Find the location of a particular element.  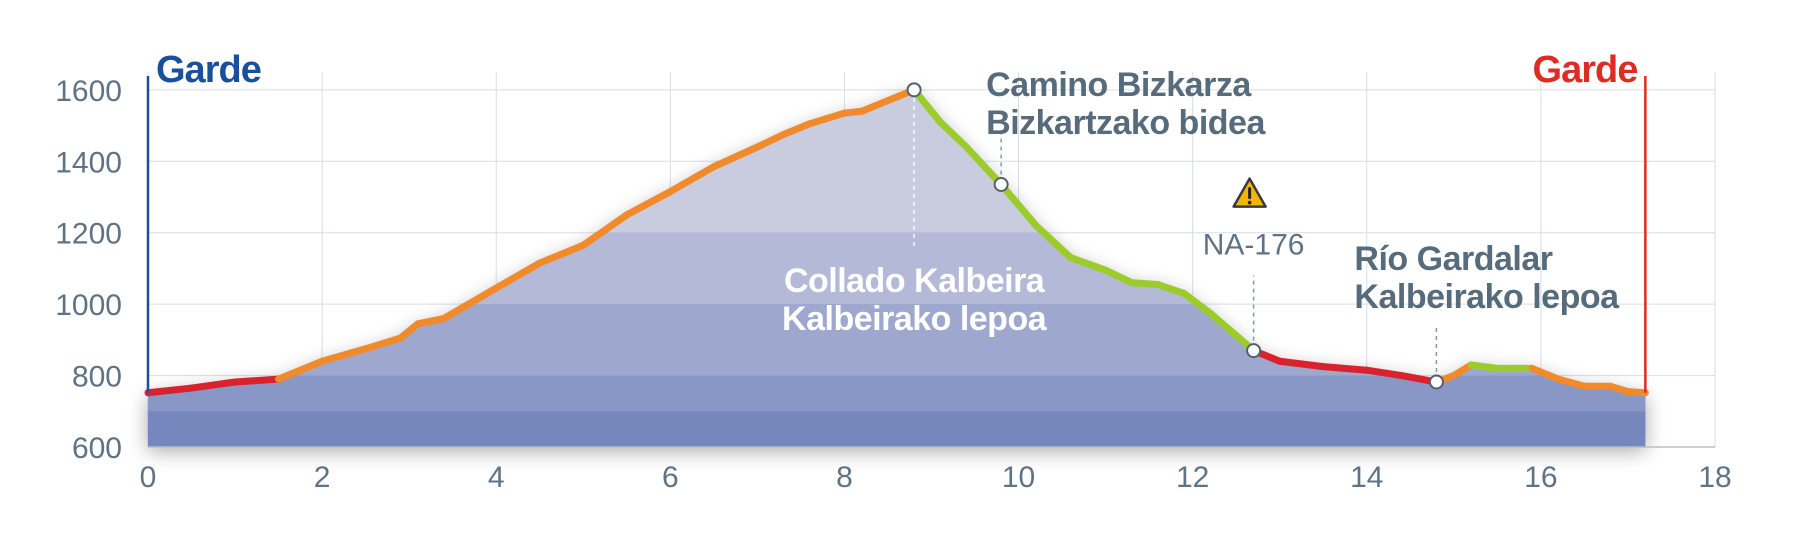

x-tick-label: 6 is located at coordinates (670, 477).